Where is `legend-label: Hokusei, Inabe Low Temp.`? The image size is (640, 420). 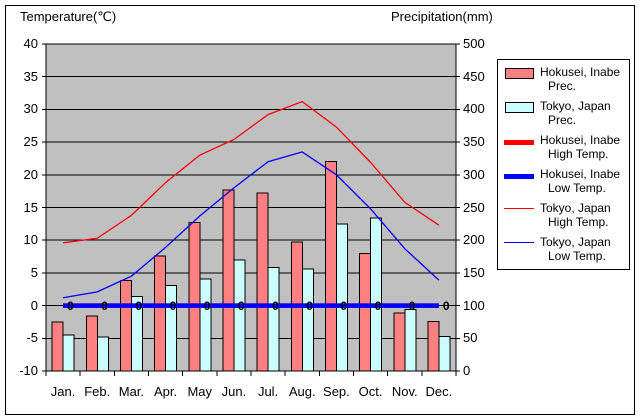
legend-label: Hokusei, Inabe Low Temp. is located at coordinates (580, 181).